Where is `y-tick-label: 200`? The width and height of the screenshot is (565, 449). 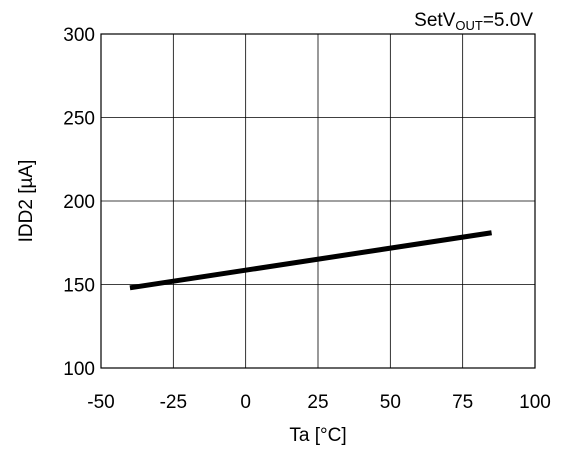
y-tick-label: 200 is located at coordinates (79, 202).